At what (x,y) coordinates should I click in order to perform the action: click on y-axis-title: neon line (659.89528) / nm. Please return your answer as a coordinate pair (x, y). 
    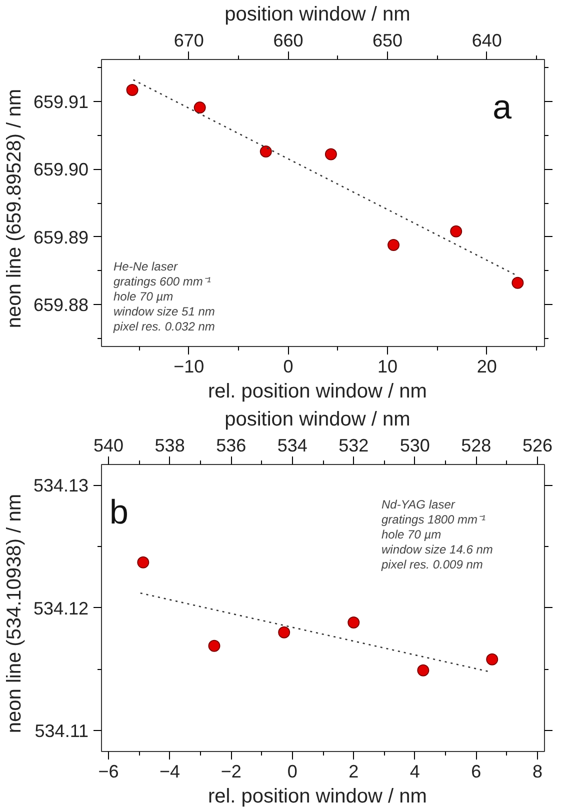
    Looking at the image, I should click on (14, 208).